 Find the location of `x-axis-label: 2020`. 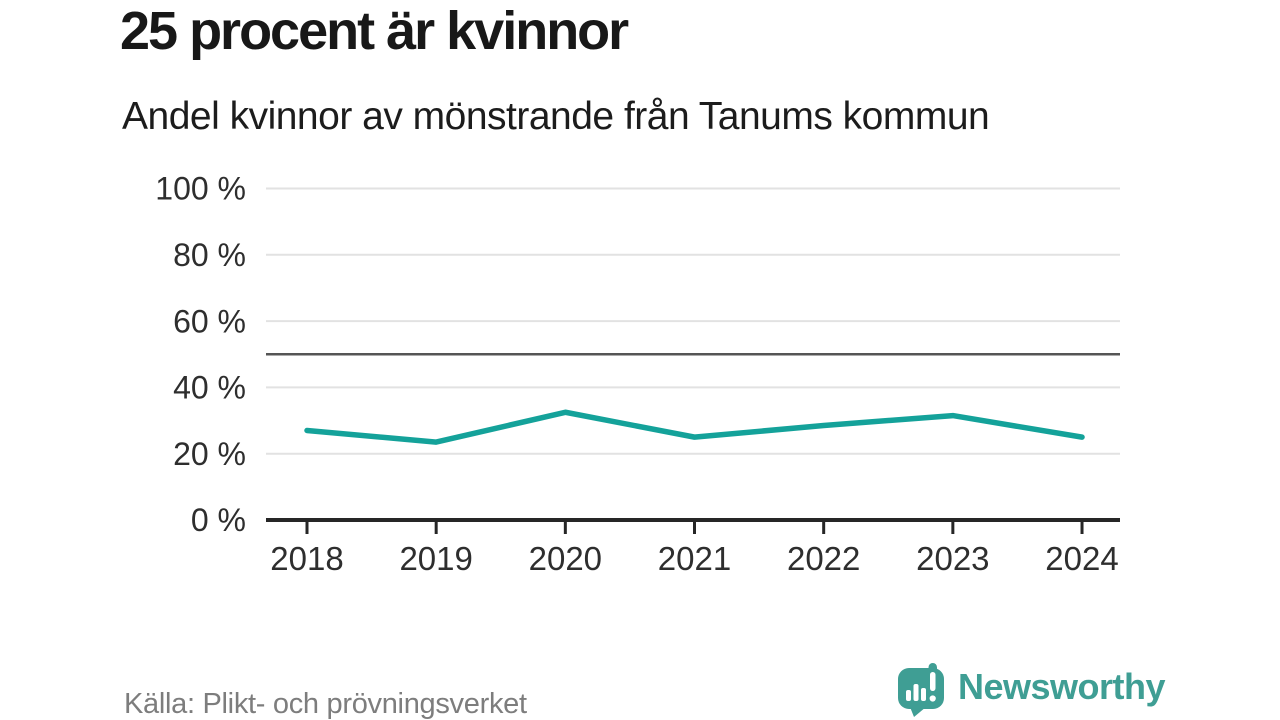

x-axis-label: 2020 is located at coordinates (565, 558).